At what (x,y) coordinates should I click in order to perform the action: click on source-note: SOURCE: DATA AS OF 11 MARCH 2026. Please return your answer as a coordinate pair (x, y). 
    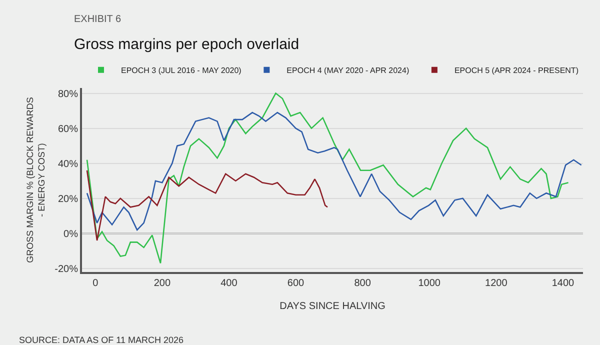
    Looking at the image, I should click on (101, 340).